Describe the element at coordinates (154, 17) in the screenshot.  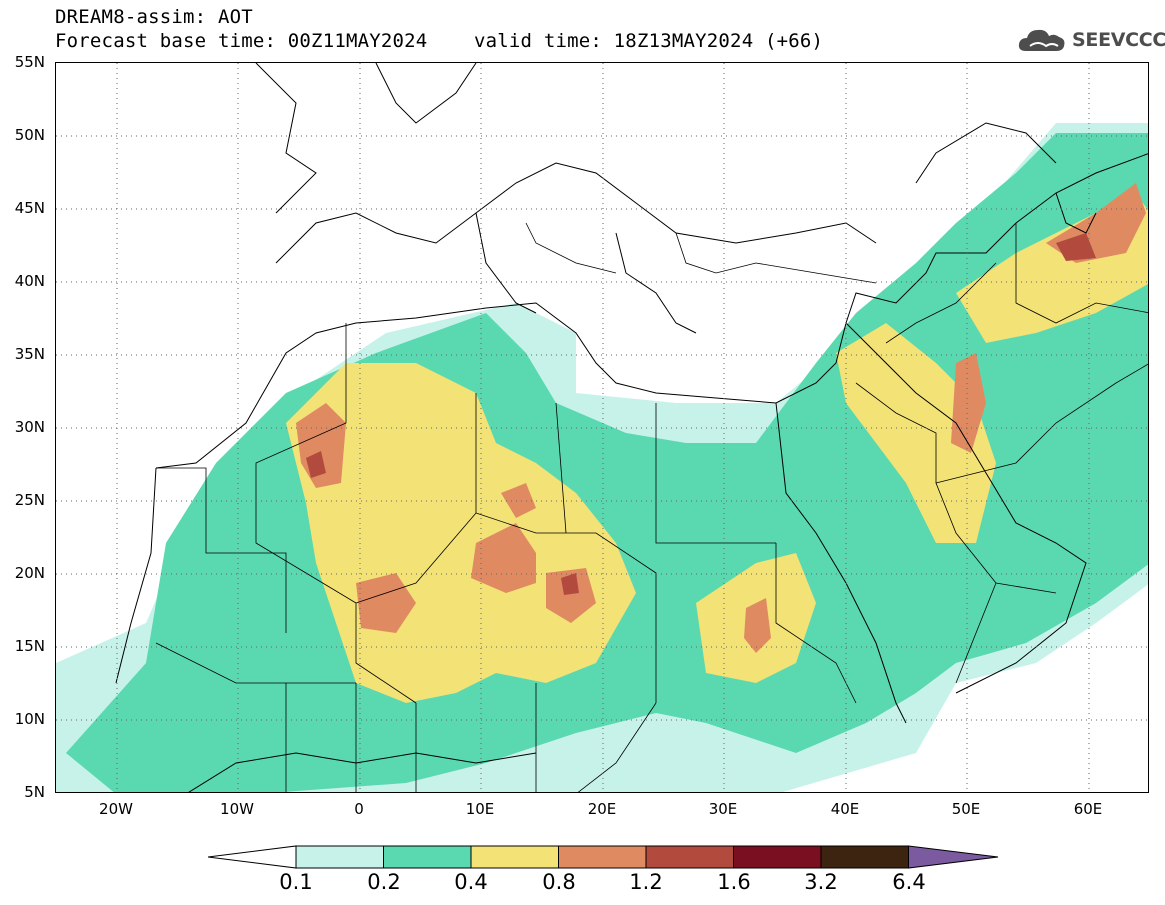
I see `map-title: DREAM8-assim: AOT` at that location.